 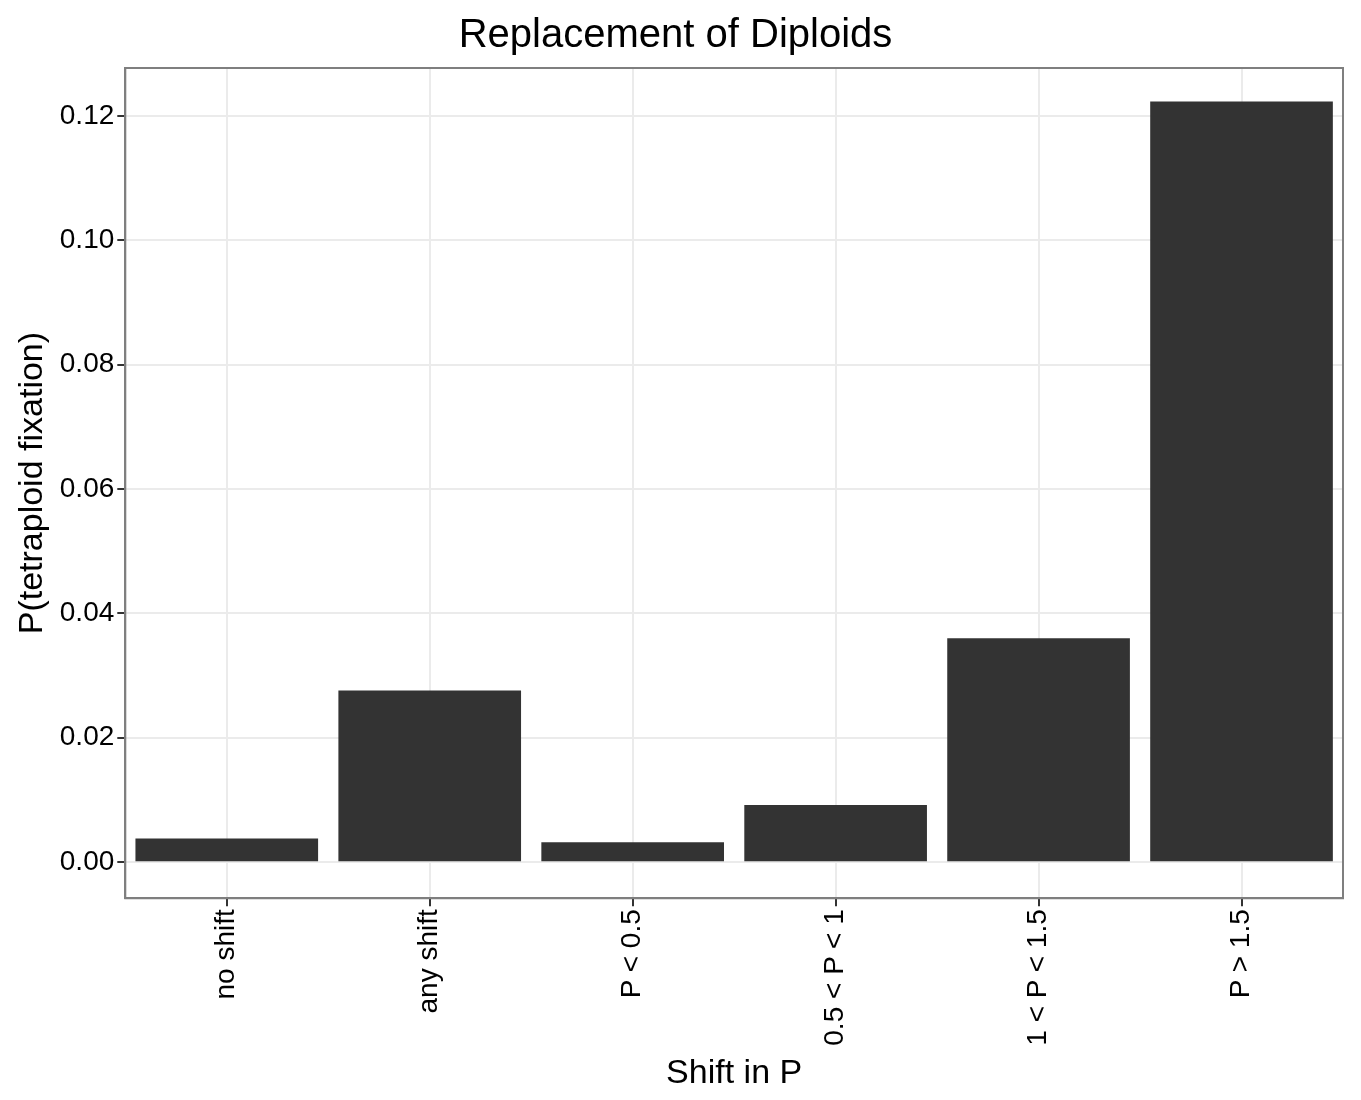 I want to click on y-tick-label: 0.08, so click(x=87, y=363).